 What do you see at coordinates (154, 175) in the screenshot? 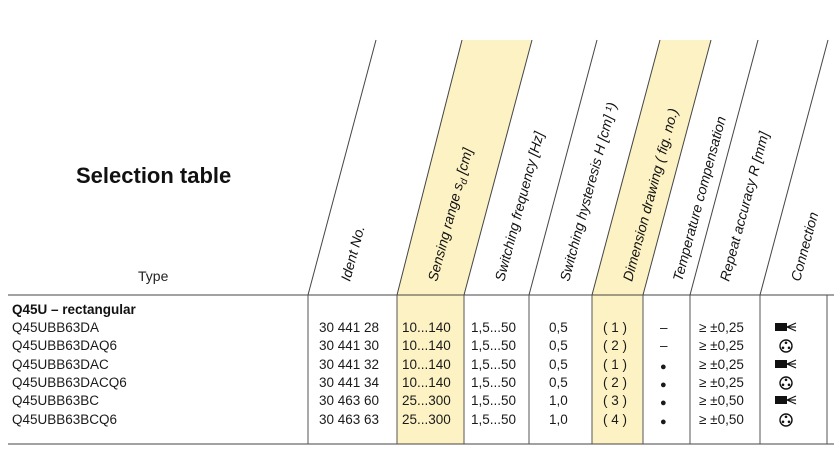
I see `page-title: Selection table` at bounding box center [154, 175].